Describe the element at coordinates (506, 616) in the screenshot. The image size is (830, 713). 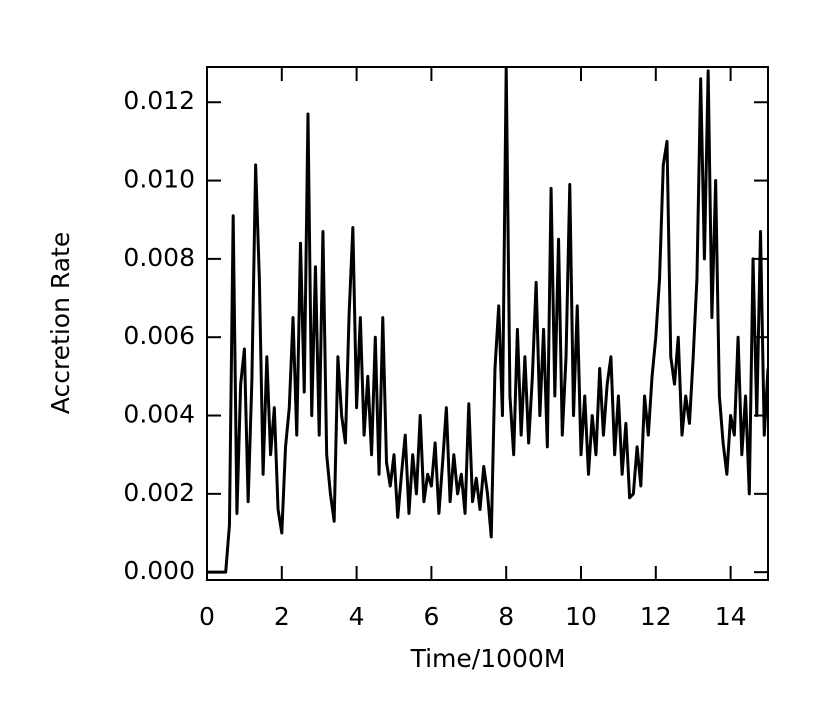
I see `x-tick-label: 8` at that location.